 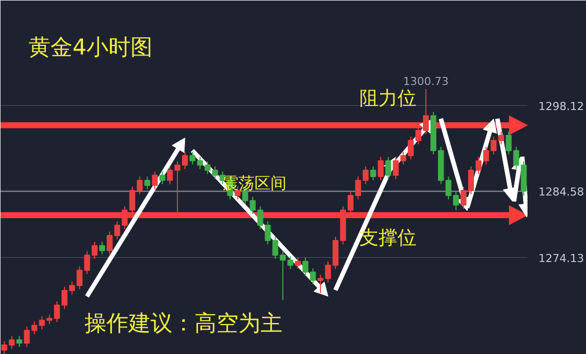 I want to click on annotation: 操作建议：高空为主, so click(x=183, y=324).